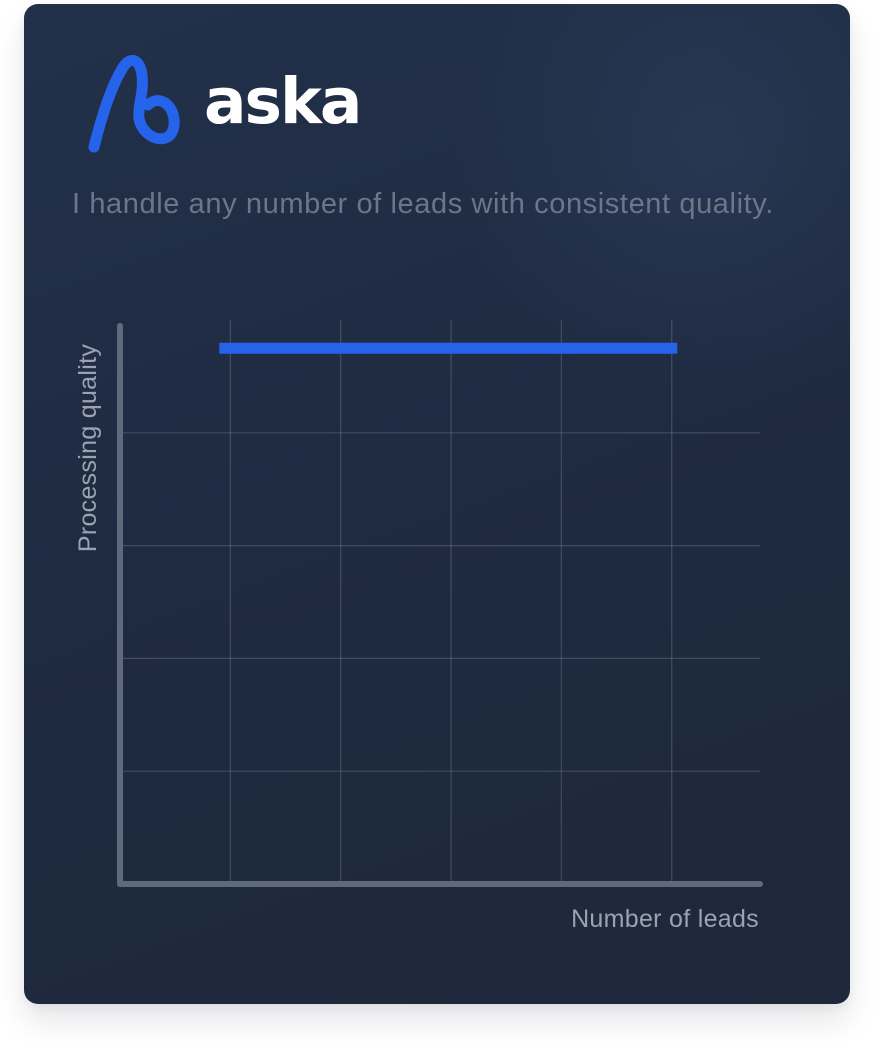 Image resolution: width=874 pixels, height=1048 pixels. I want to click on y-axis-label: Processing quality, so click(88, 448).